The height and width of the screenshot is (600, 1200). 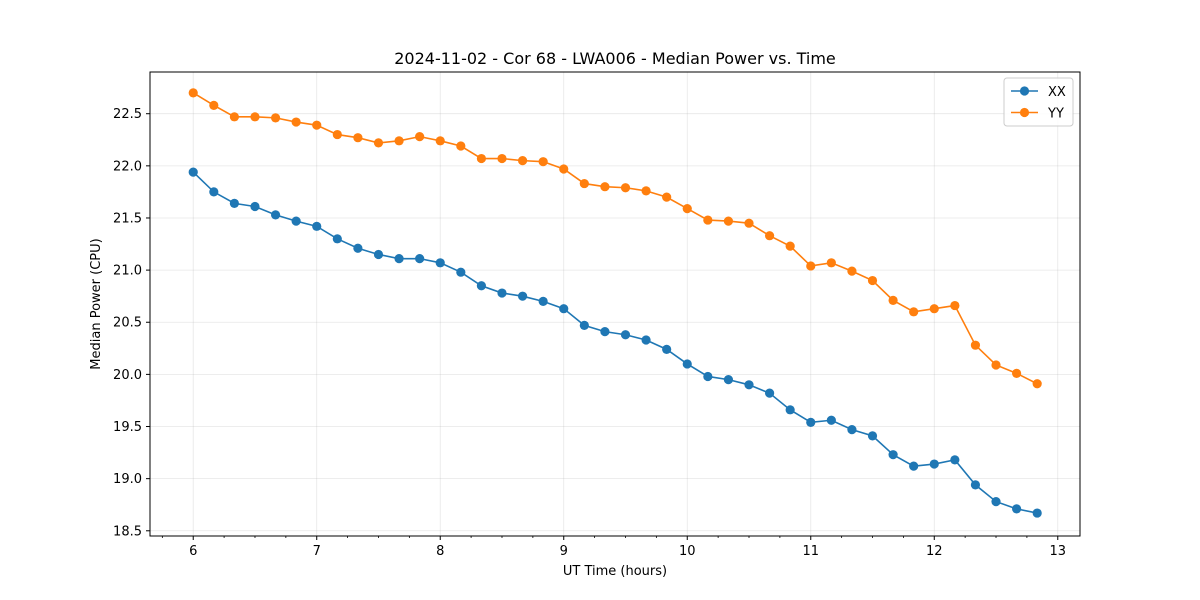 What do you see at coordinates (127, 114) in the screenshot?
I see `y-tick-label: 22.5` at bounding box center [127, 114].